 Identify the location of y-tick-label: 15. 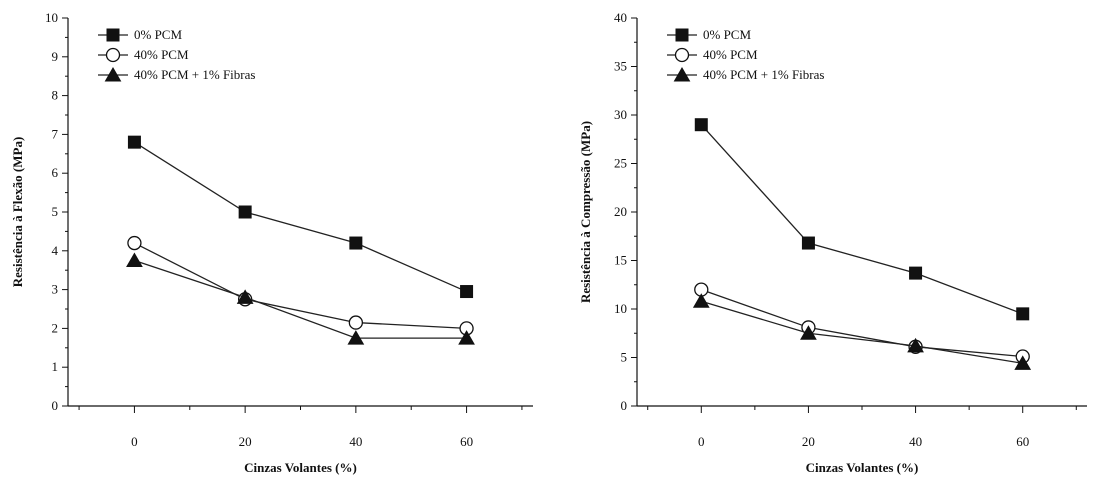
(620, 260).